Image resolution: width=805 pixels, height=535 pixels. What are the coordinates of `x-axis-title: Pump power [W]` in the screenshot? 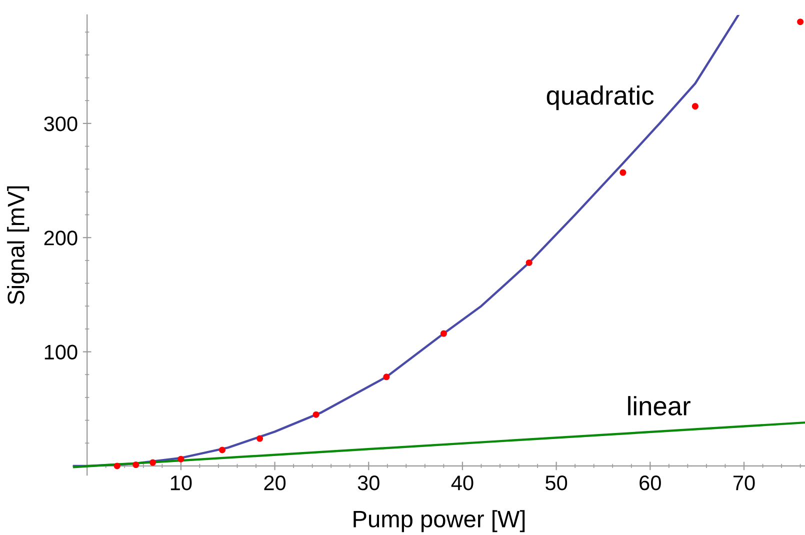 It's located at (439, 521).